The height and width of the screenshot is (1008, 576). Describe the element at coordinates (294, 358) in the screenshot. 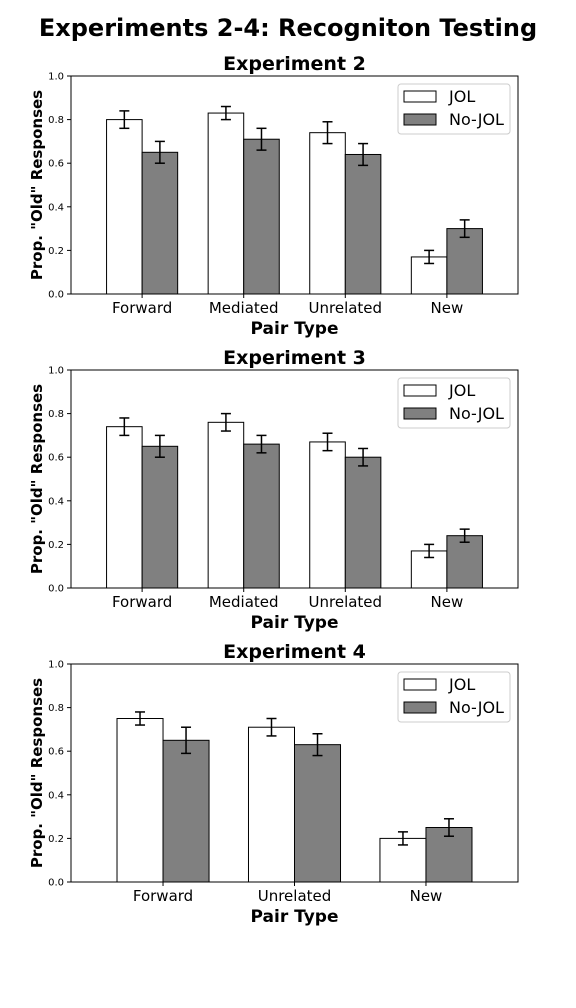

I see `chart-title: Experiment 3` at that location.